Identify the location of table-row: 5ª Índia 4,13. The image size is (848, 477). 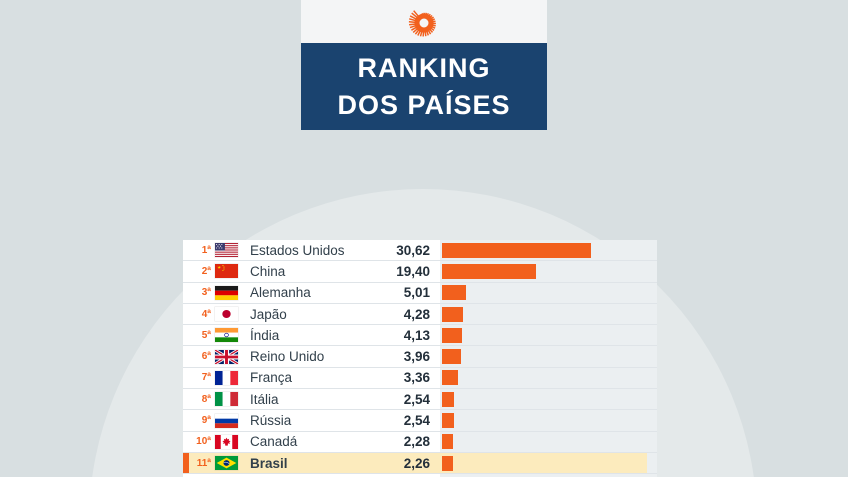
(420, 336).